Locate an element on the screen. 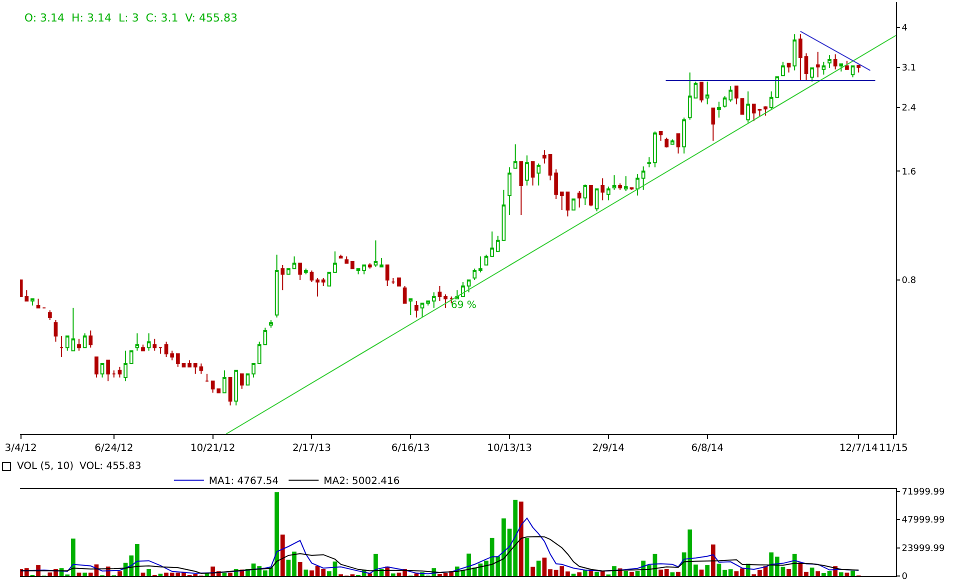 This screenshot has height=585, width=954. y-tick-label: 1.6 is located at coordinates (909, 172).